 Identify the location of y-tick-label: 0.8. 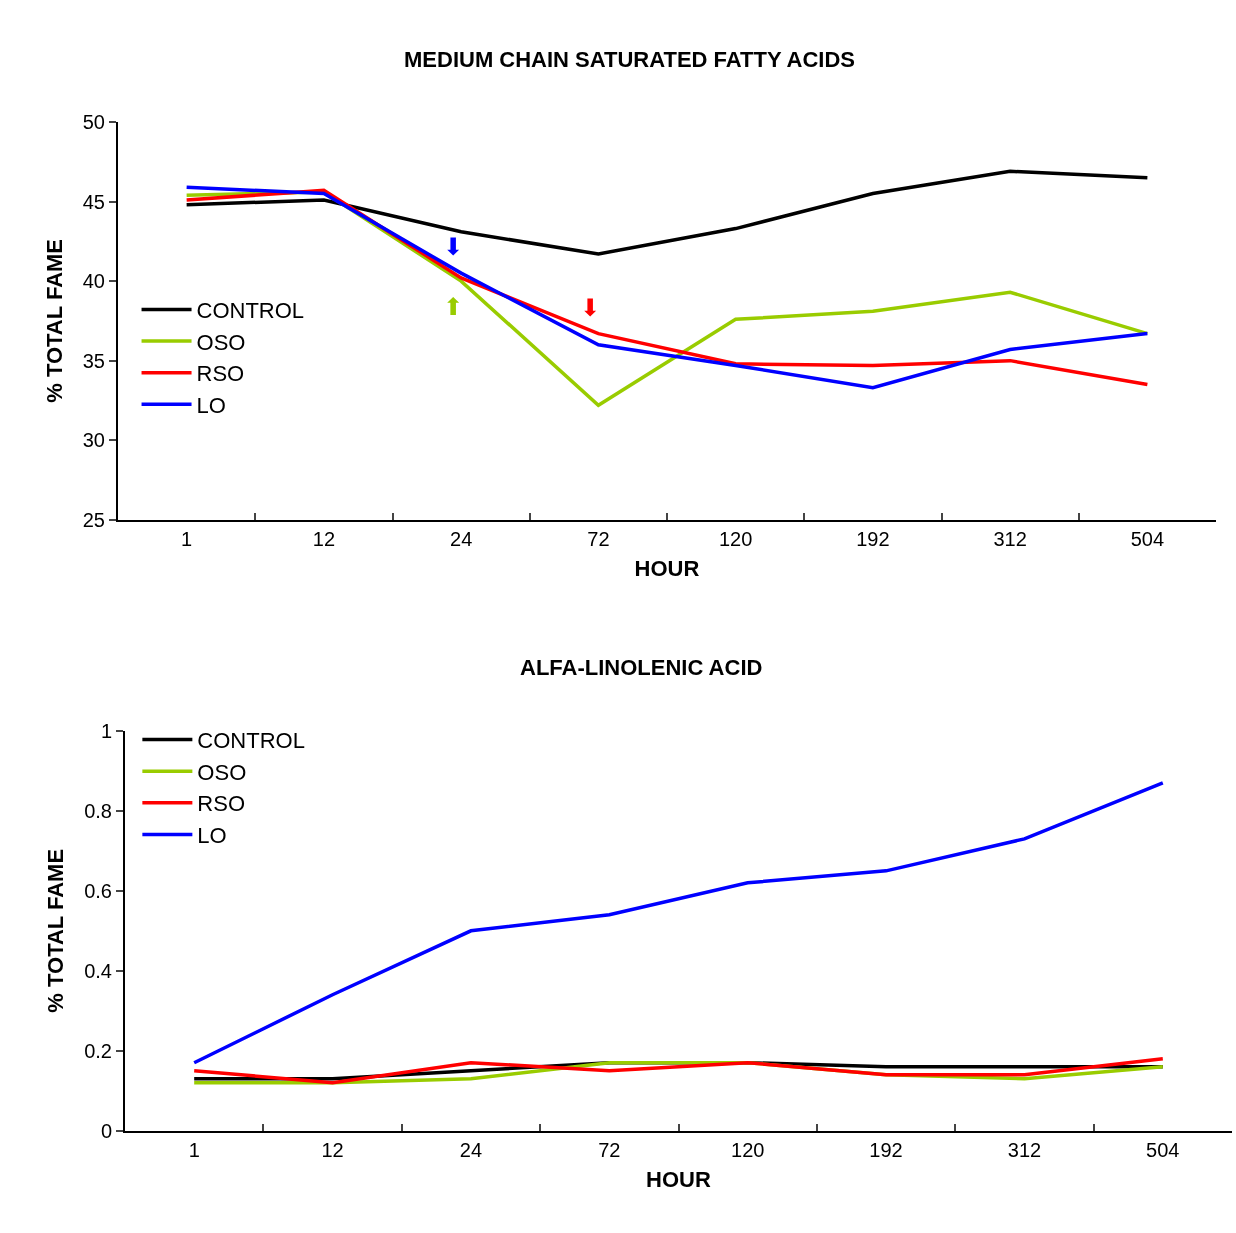
(98, 810).